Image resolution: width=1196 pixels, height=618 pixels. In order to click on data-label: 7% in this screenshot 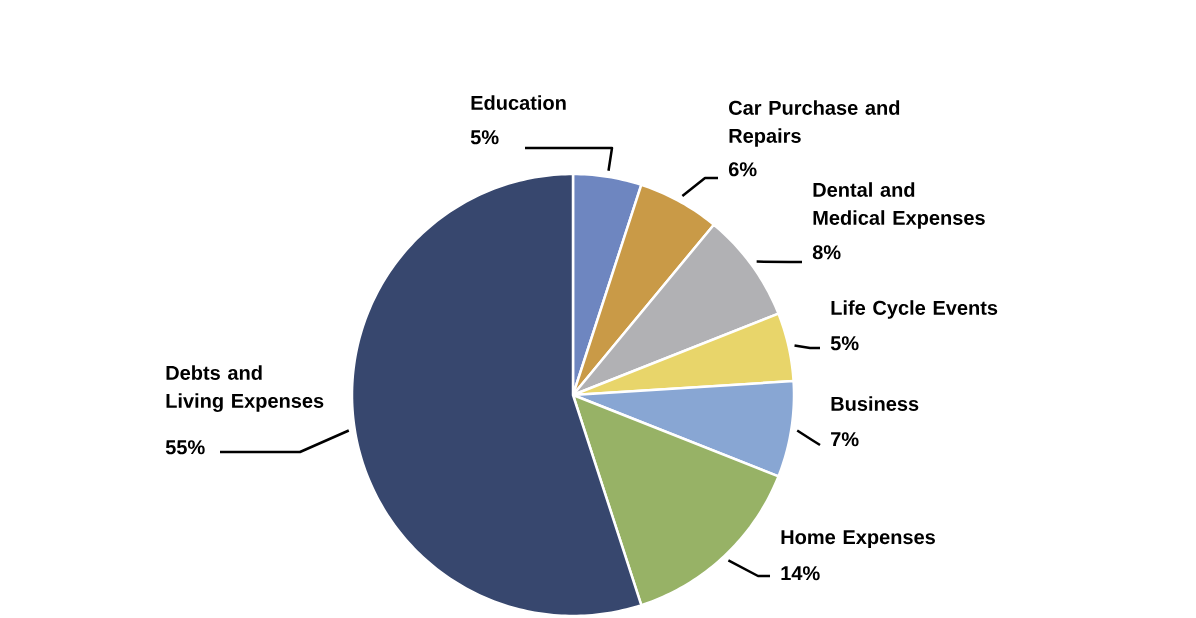, I will do `click(845, 439)`.